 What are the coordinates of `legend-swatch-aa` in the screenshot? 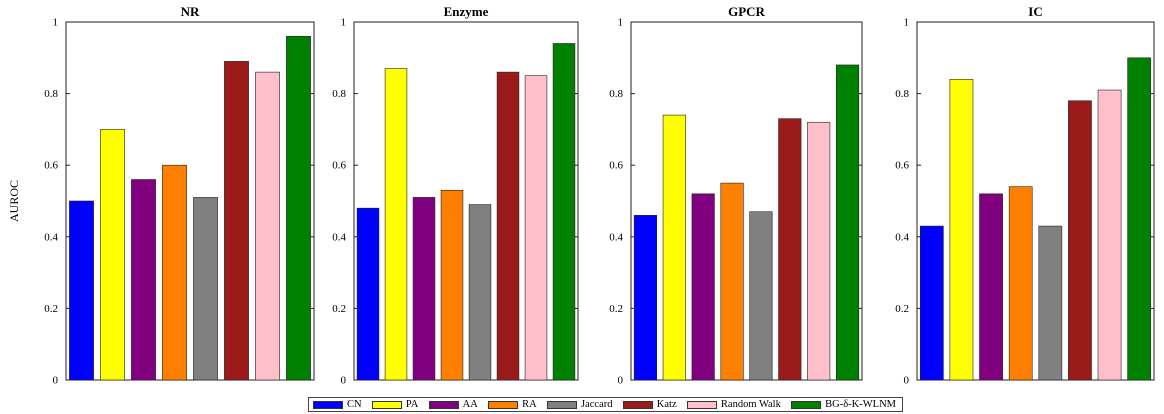 It's located at (443, 404).